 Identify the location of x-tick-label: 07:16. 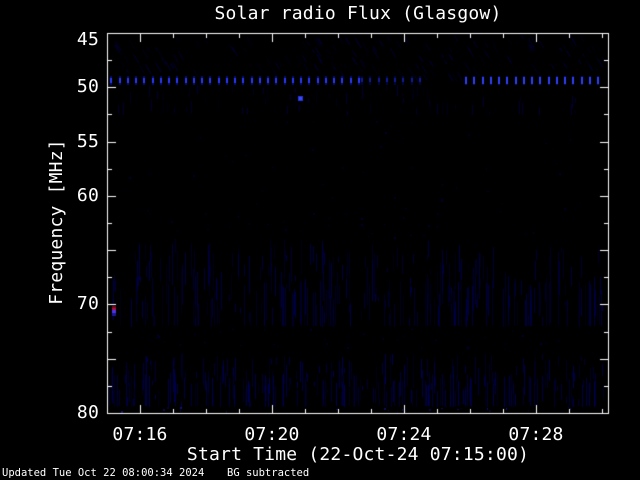
(140, 434).